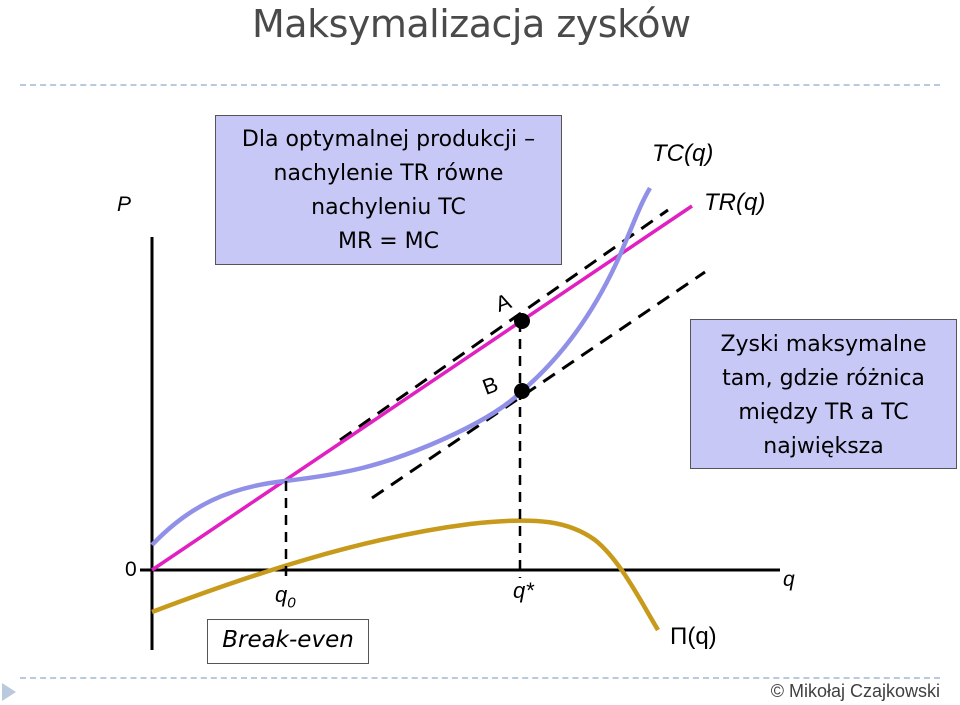 This screenshot has width=960, height=705. What do you see at coordinates (124, 204) in the screenshot?
I see `y-axis-label: P` at bounding box center [124, 204].